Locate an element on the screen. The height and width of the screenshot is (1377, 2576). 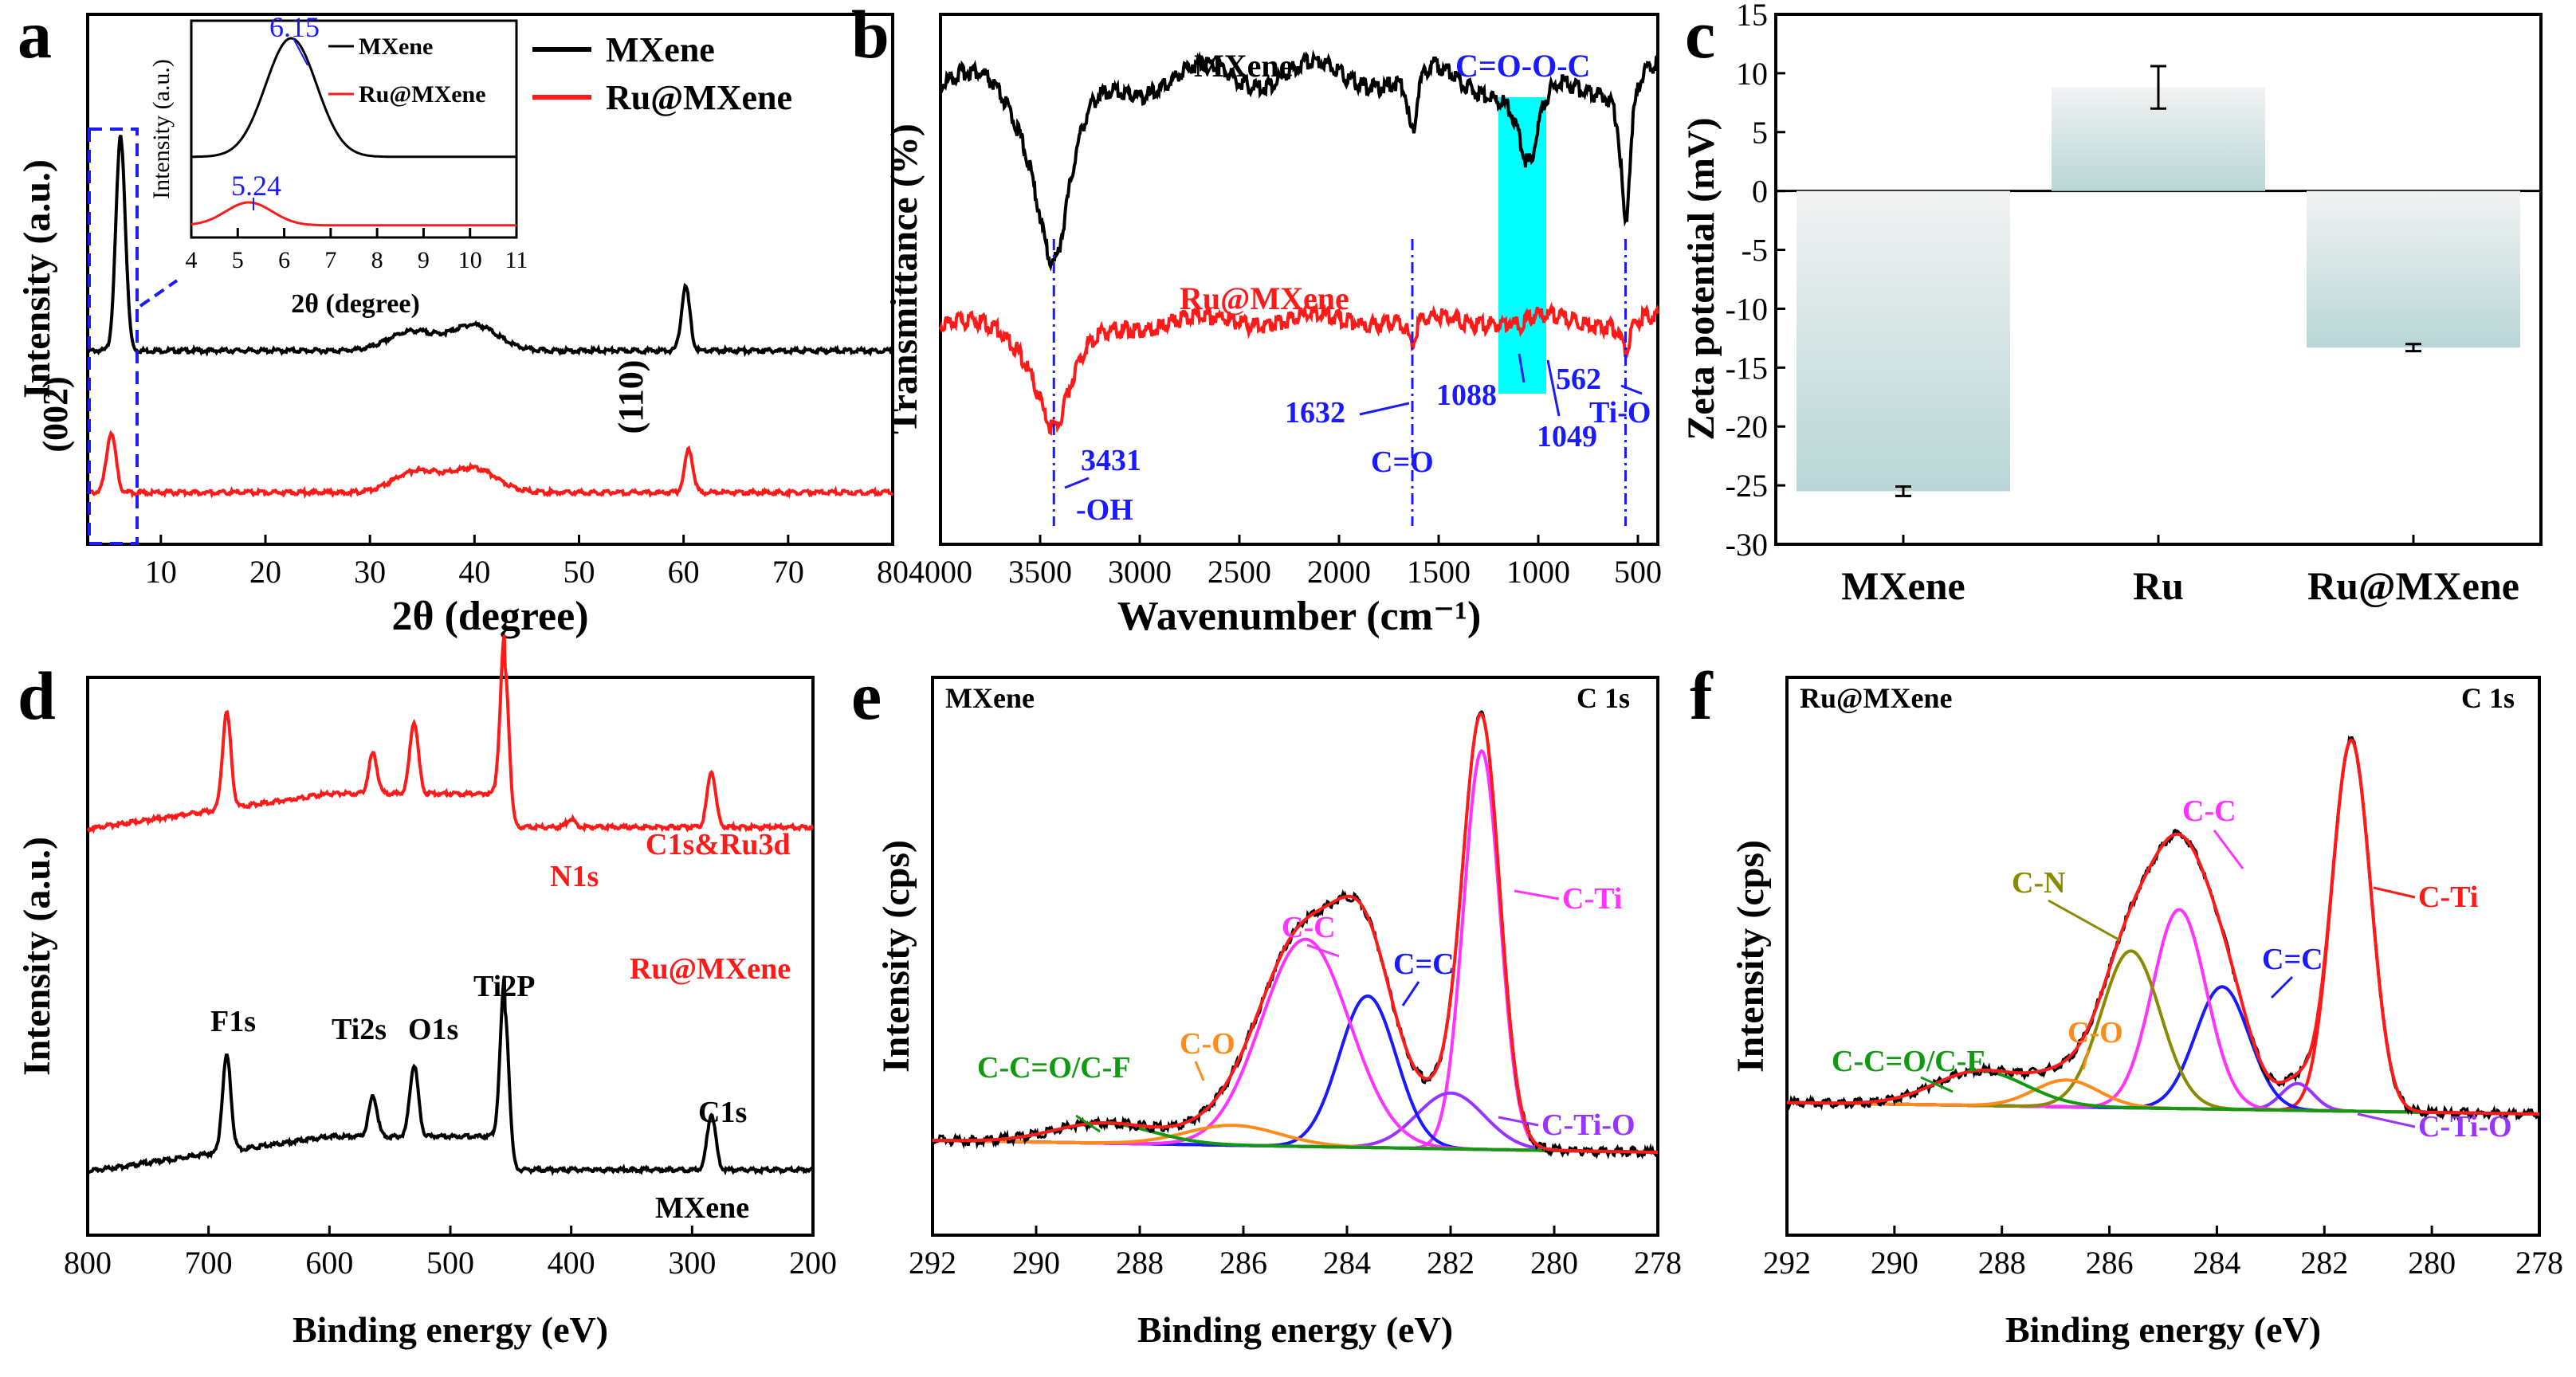
category-label-ru: Ru is located at coordinates (2158, 585).